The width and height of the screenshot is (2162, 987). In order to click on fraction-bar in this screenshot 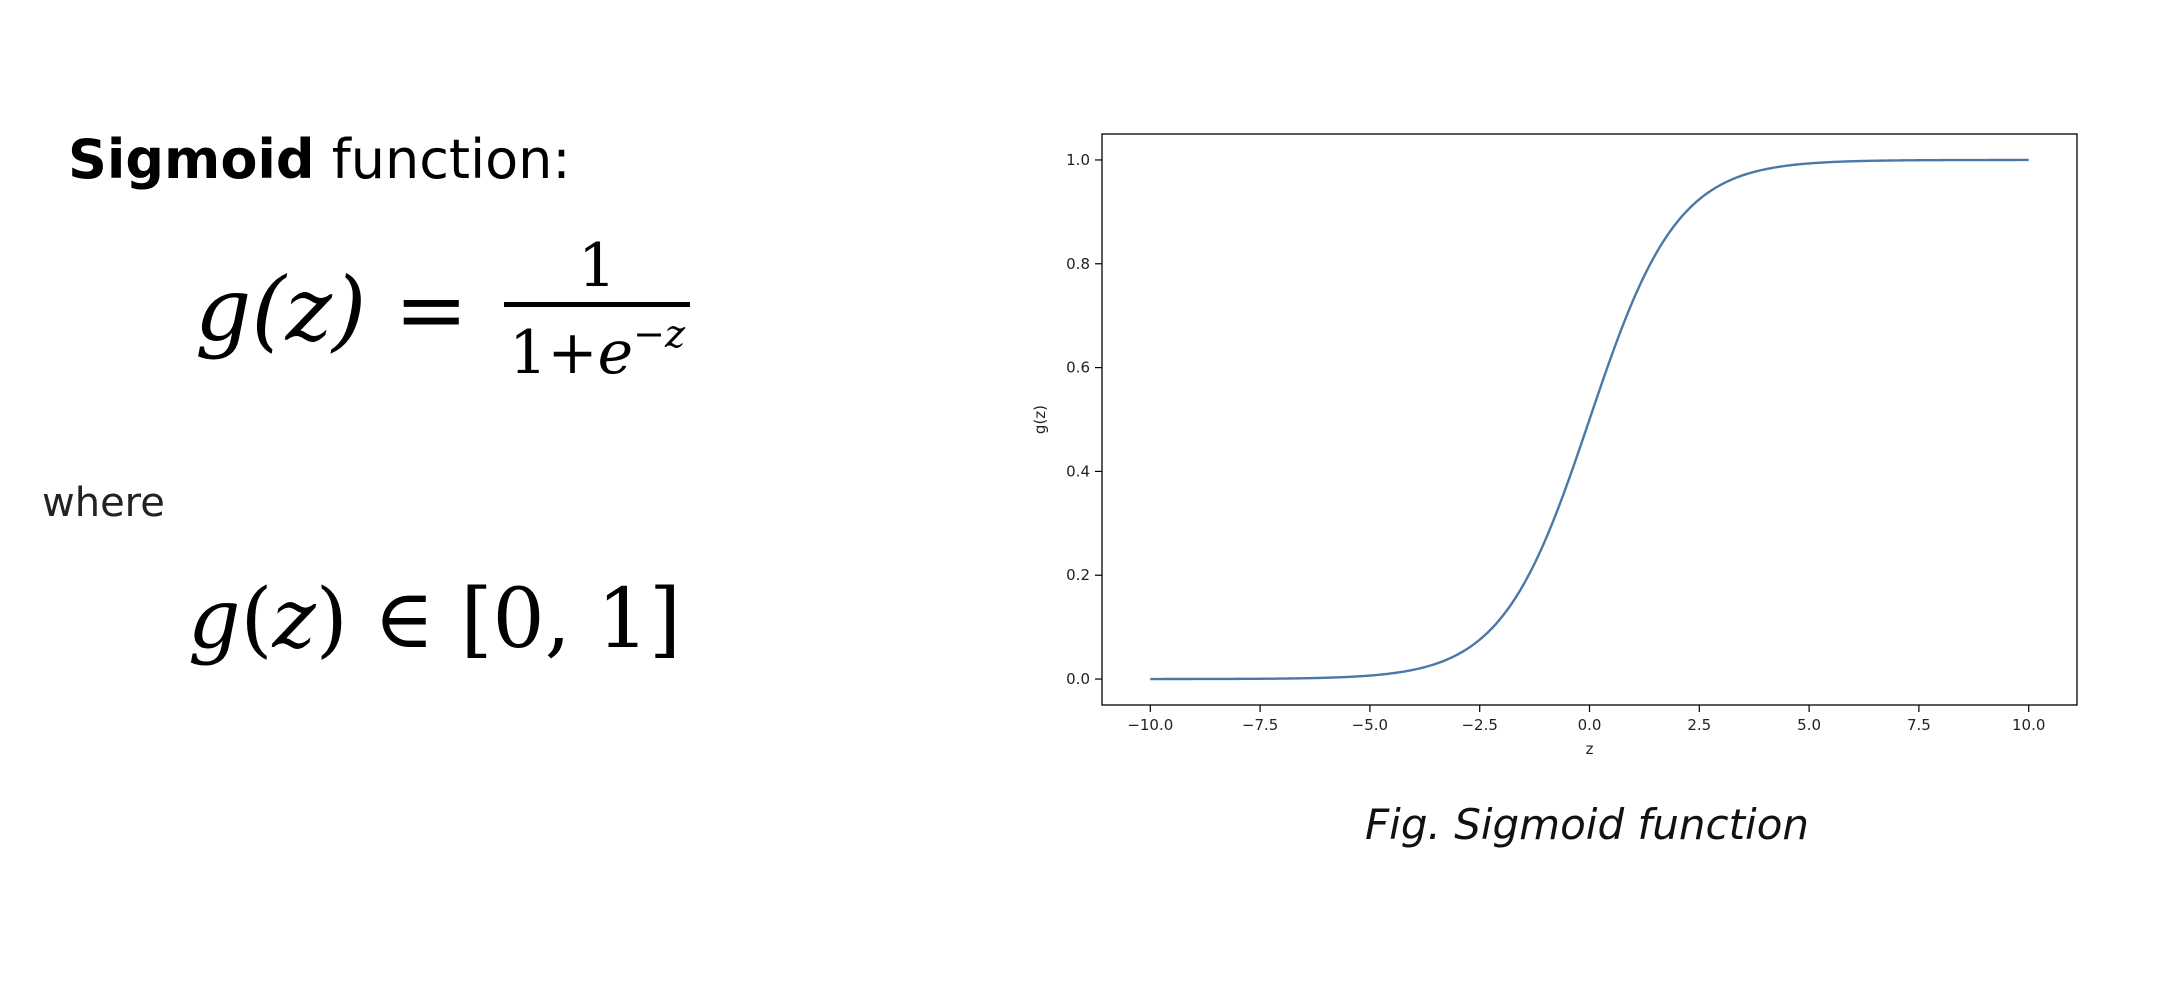, I will do `click(597, 304)`.